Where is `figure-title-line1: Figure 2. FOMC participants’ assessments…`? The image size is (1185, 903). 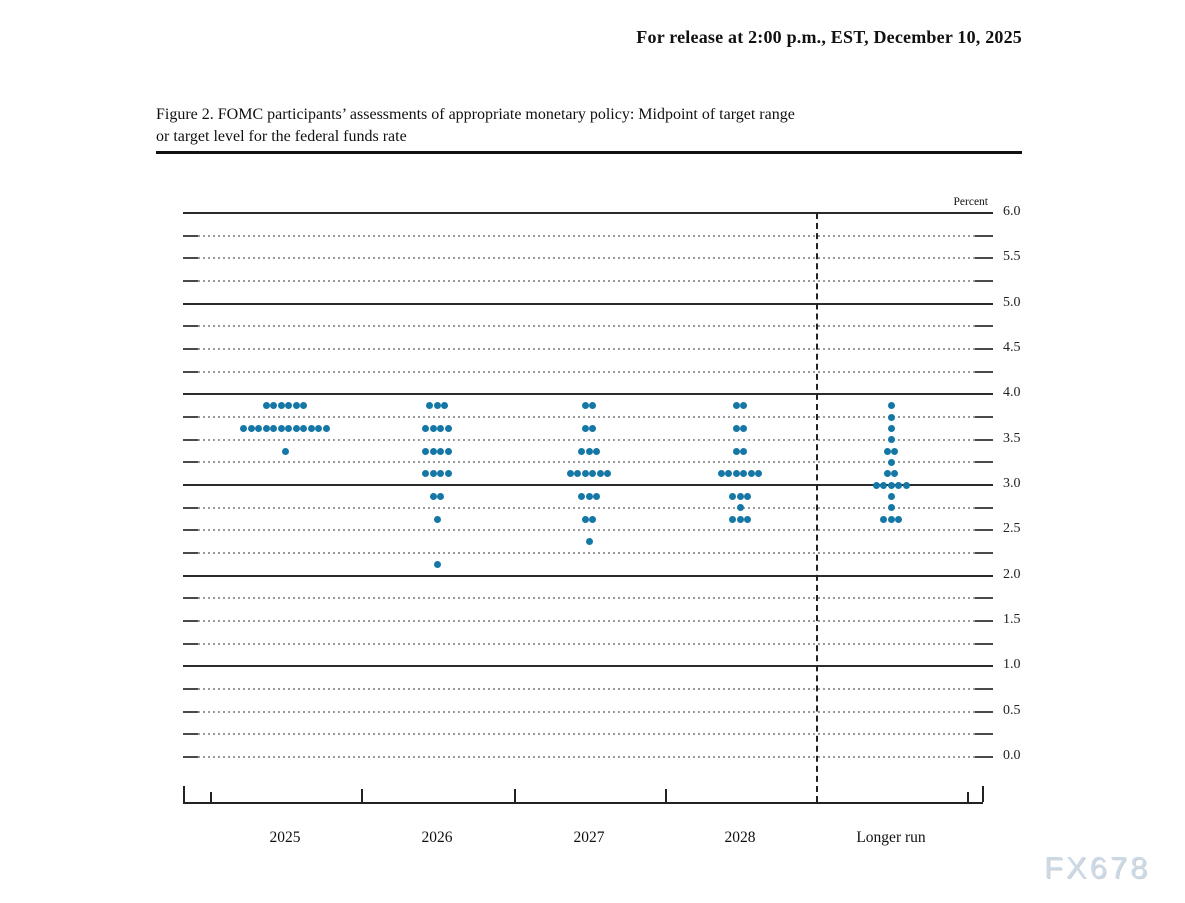 figure-title-line1: Figure 2. FOMC participants’ assessments… is located at coordinates (475, 114).